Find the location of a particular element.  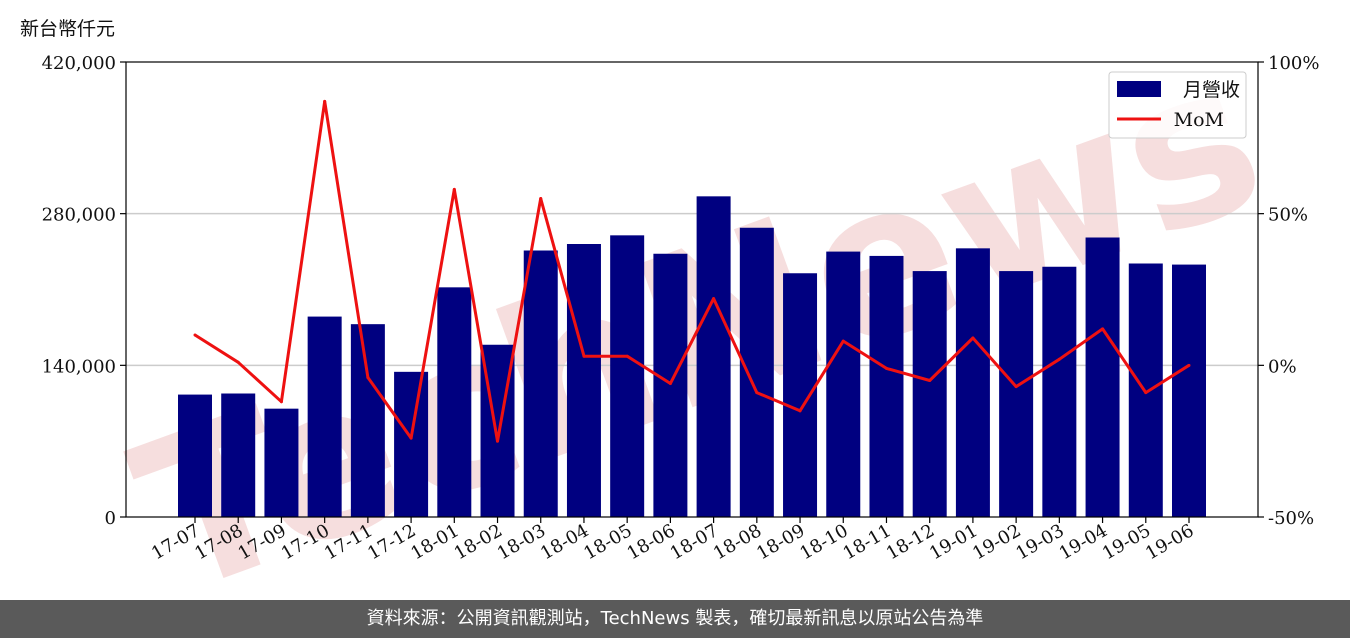

legend-line-label: MoM is located at coordinates (1199, 120).